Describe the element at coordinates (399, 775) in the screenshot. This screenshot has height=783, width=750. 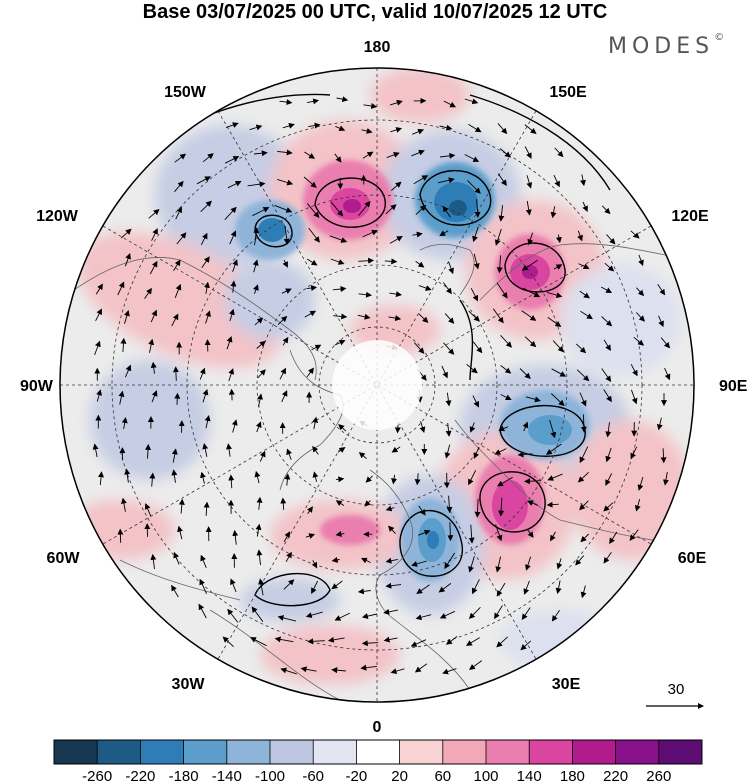
I see `colorbar-tick-label: 20` at that location.